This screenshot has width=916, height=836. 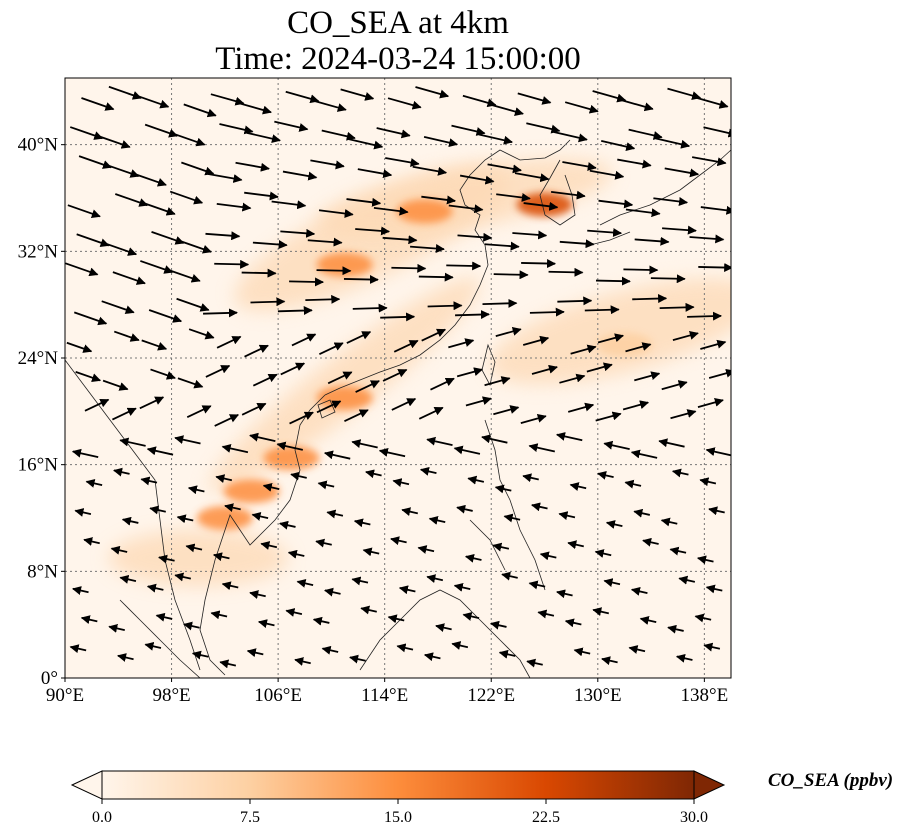 What do you see at coordinates (38, 145) in the screenshot?
I see `y-tick-label: 40°N` at bounding box center [38, 145].